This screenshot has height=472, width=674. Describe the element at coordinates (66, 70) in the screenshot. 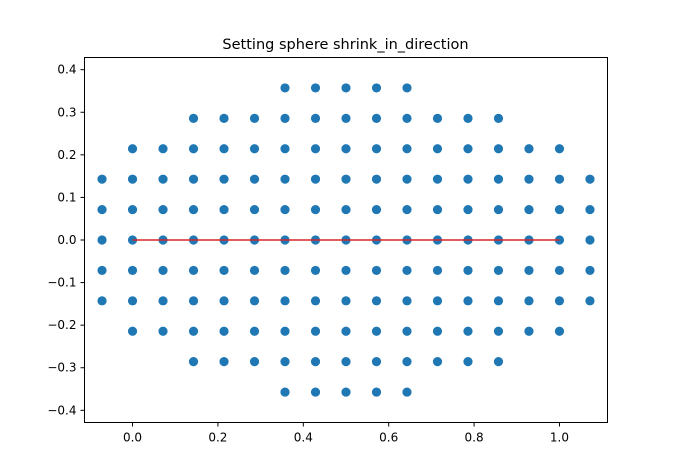

I see `y-tick-label: 0.4` at that location.